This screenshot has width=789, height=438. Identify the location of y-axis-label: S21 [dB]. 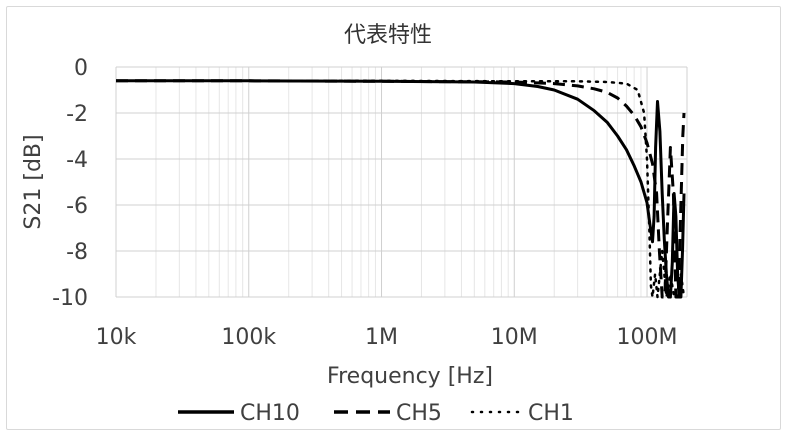
(33, 181).